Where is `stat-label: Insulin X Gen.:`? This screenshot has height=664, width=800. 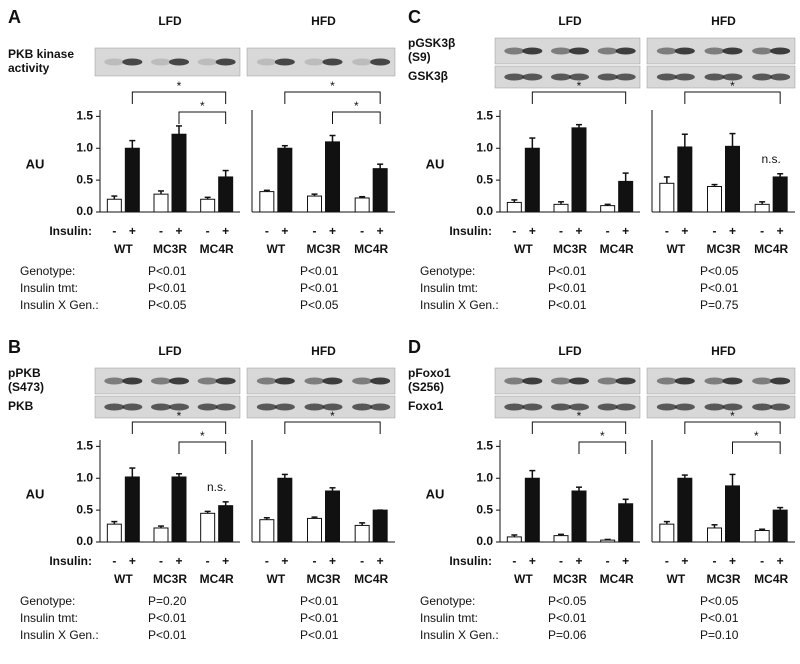
stat-label: Insulin X Gen.: is located at coordinates (459, 305).